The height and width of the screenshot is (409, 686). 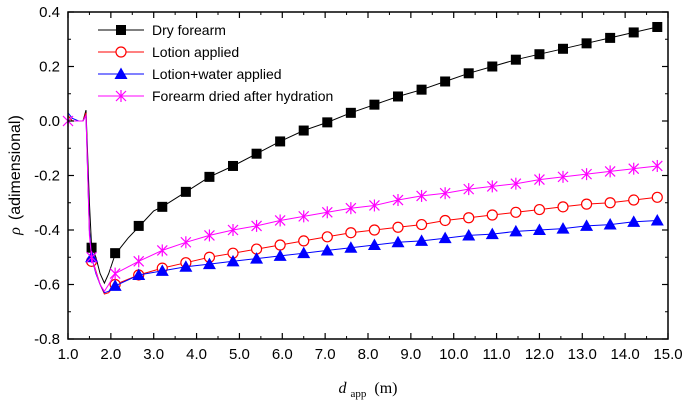 I want to click on y-tick-label: 0.2, so click(x=49, y=67).